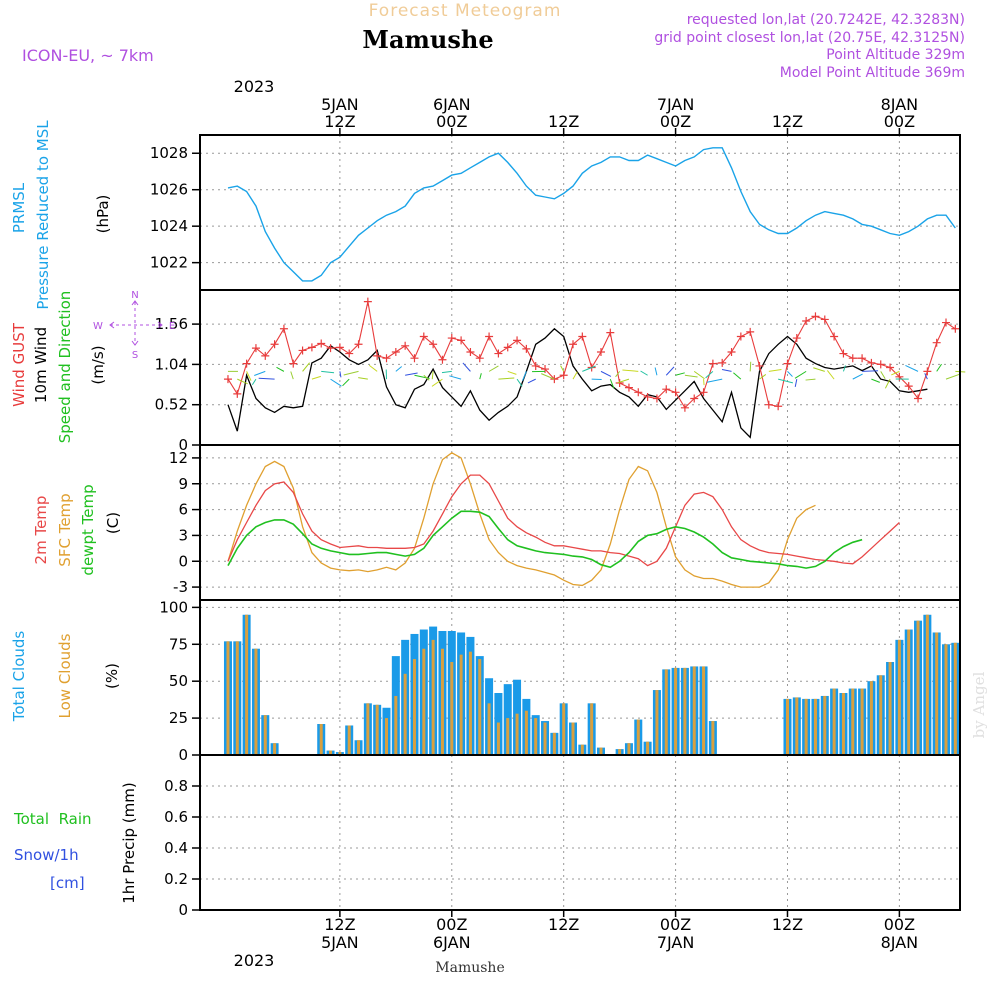 Image resolution: width=1000 pixels, height=1005 pixels. I want to click on compass-east: E, so click(172, 326).